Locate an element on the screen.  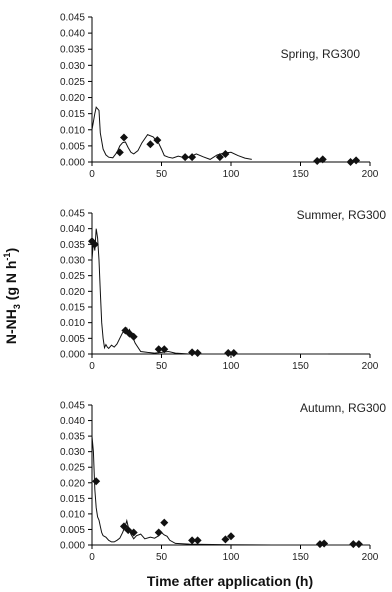
spring-x-tick-label: 200 is located at coordinates (370, 174).